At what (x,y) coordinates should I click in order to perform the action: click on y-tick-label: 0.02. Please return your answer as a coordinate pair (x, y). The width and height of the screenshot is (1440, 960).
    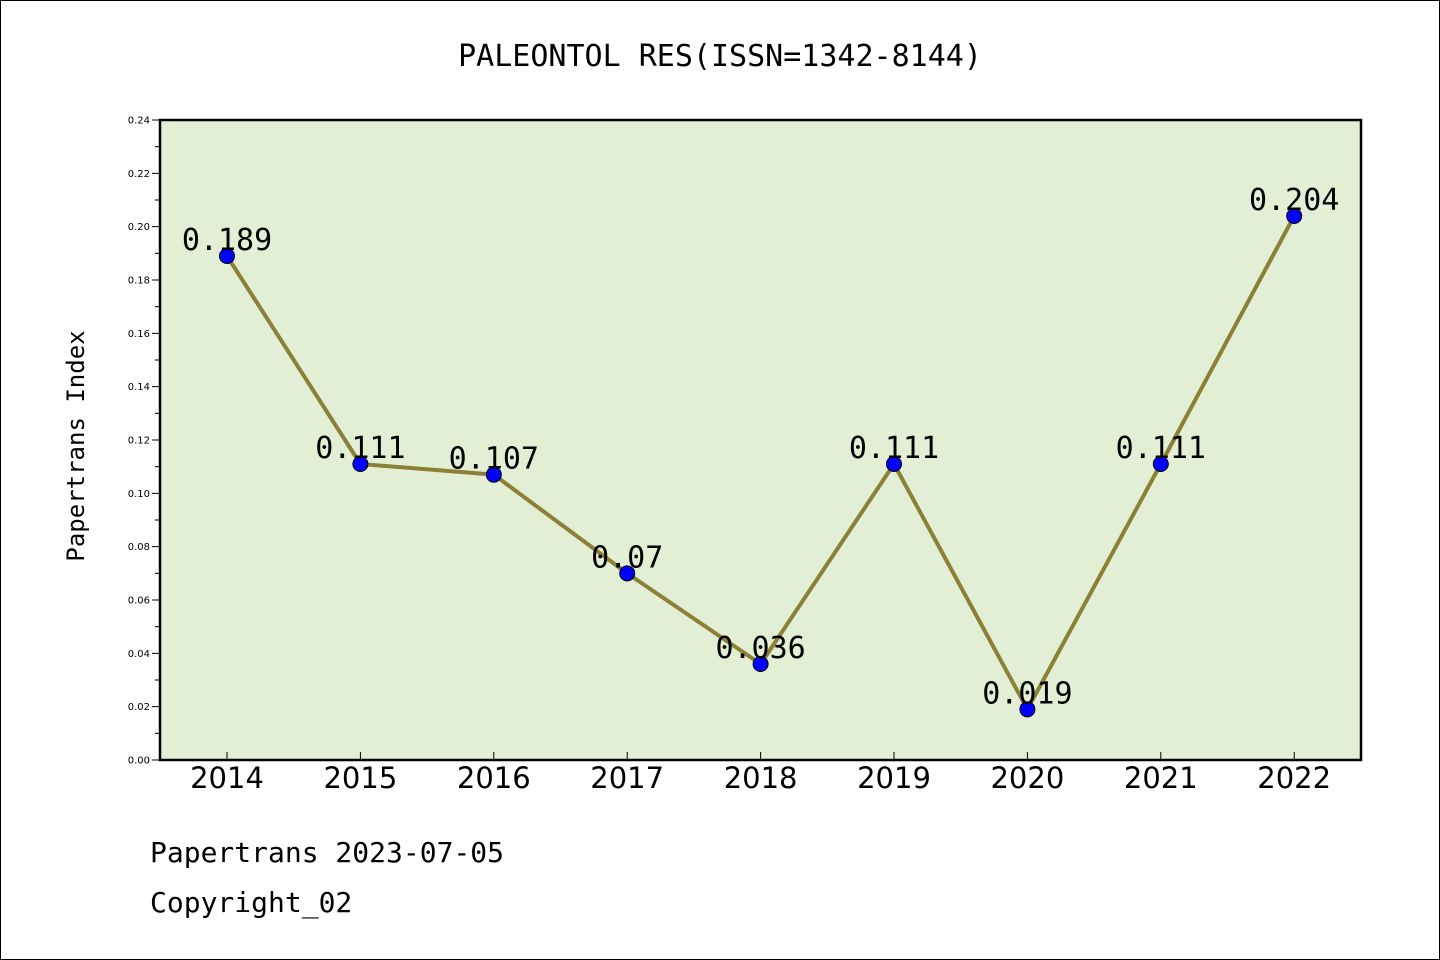
    Looking at the image, I should click on (139, 707).